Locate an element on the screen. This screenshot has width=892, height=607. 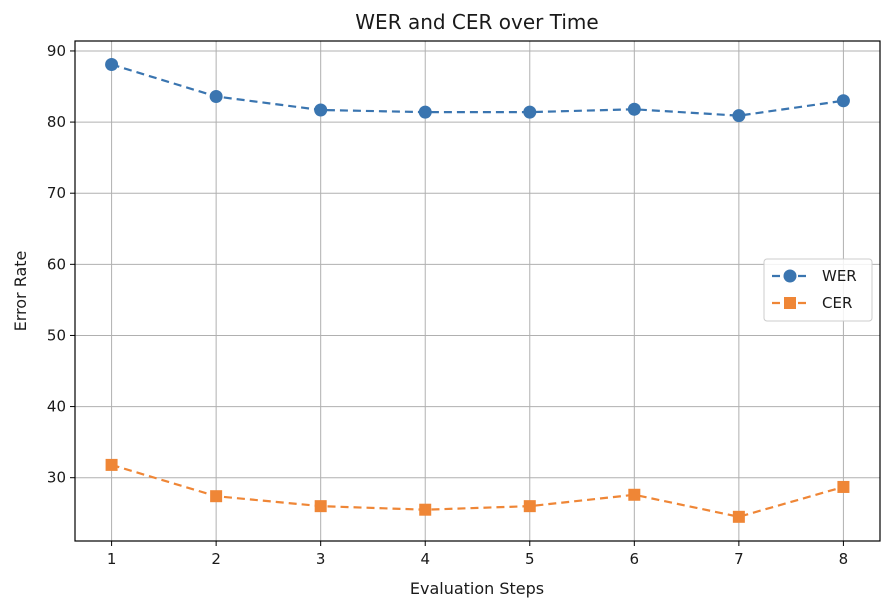
x-tick-label: 4 is located at coordinates (425, 559).